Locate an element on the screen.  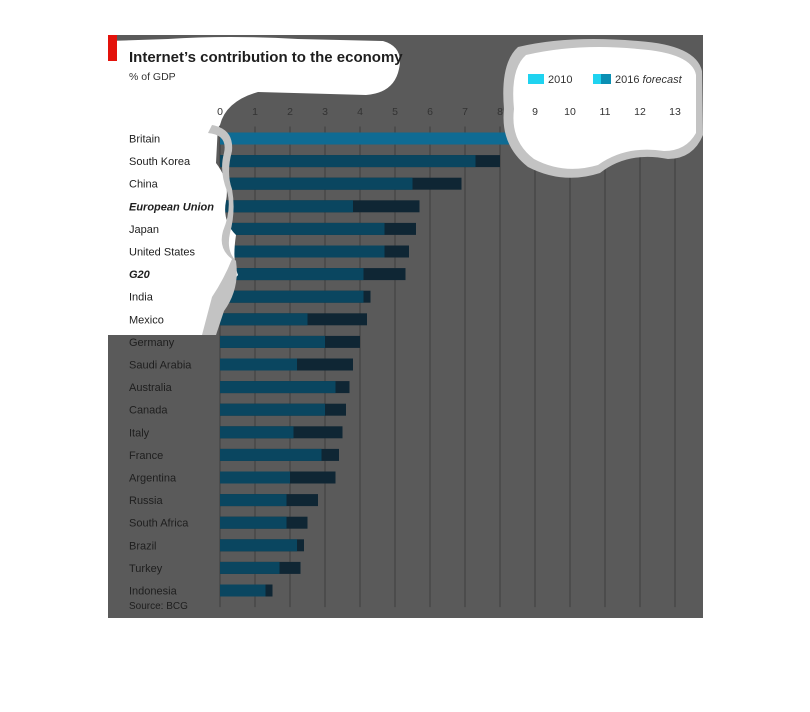
legend-label-2016-year: 2016 is located at coordinates (627, 80).